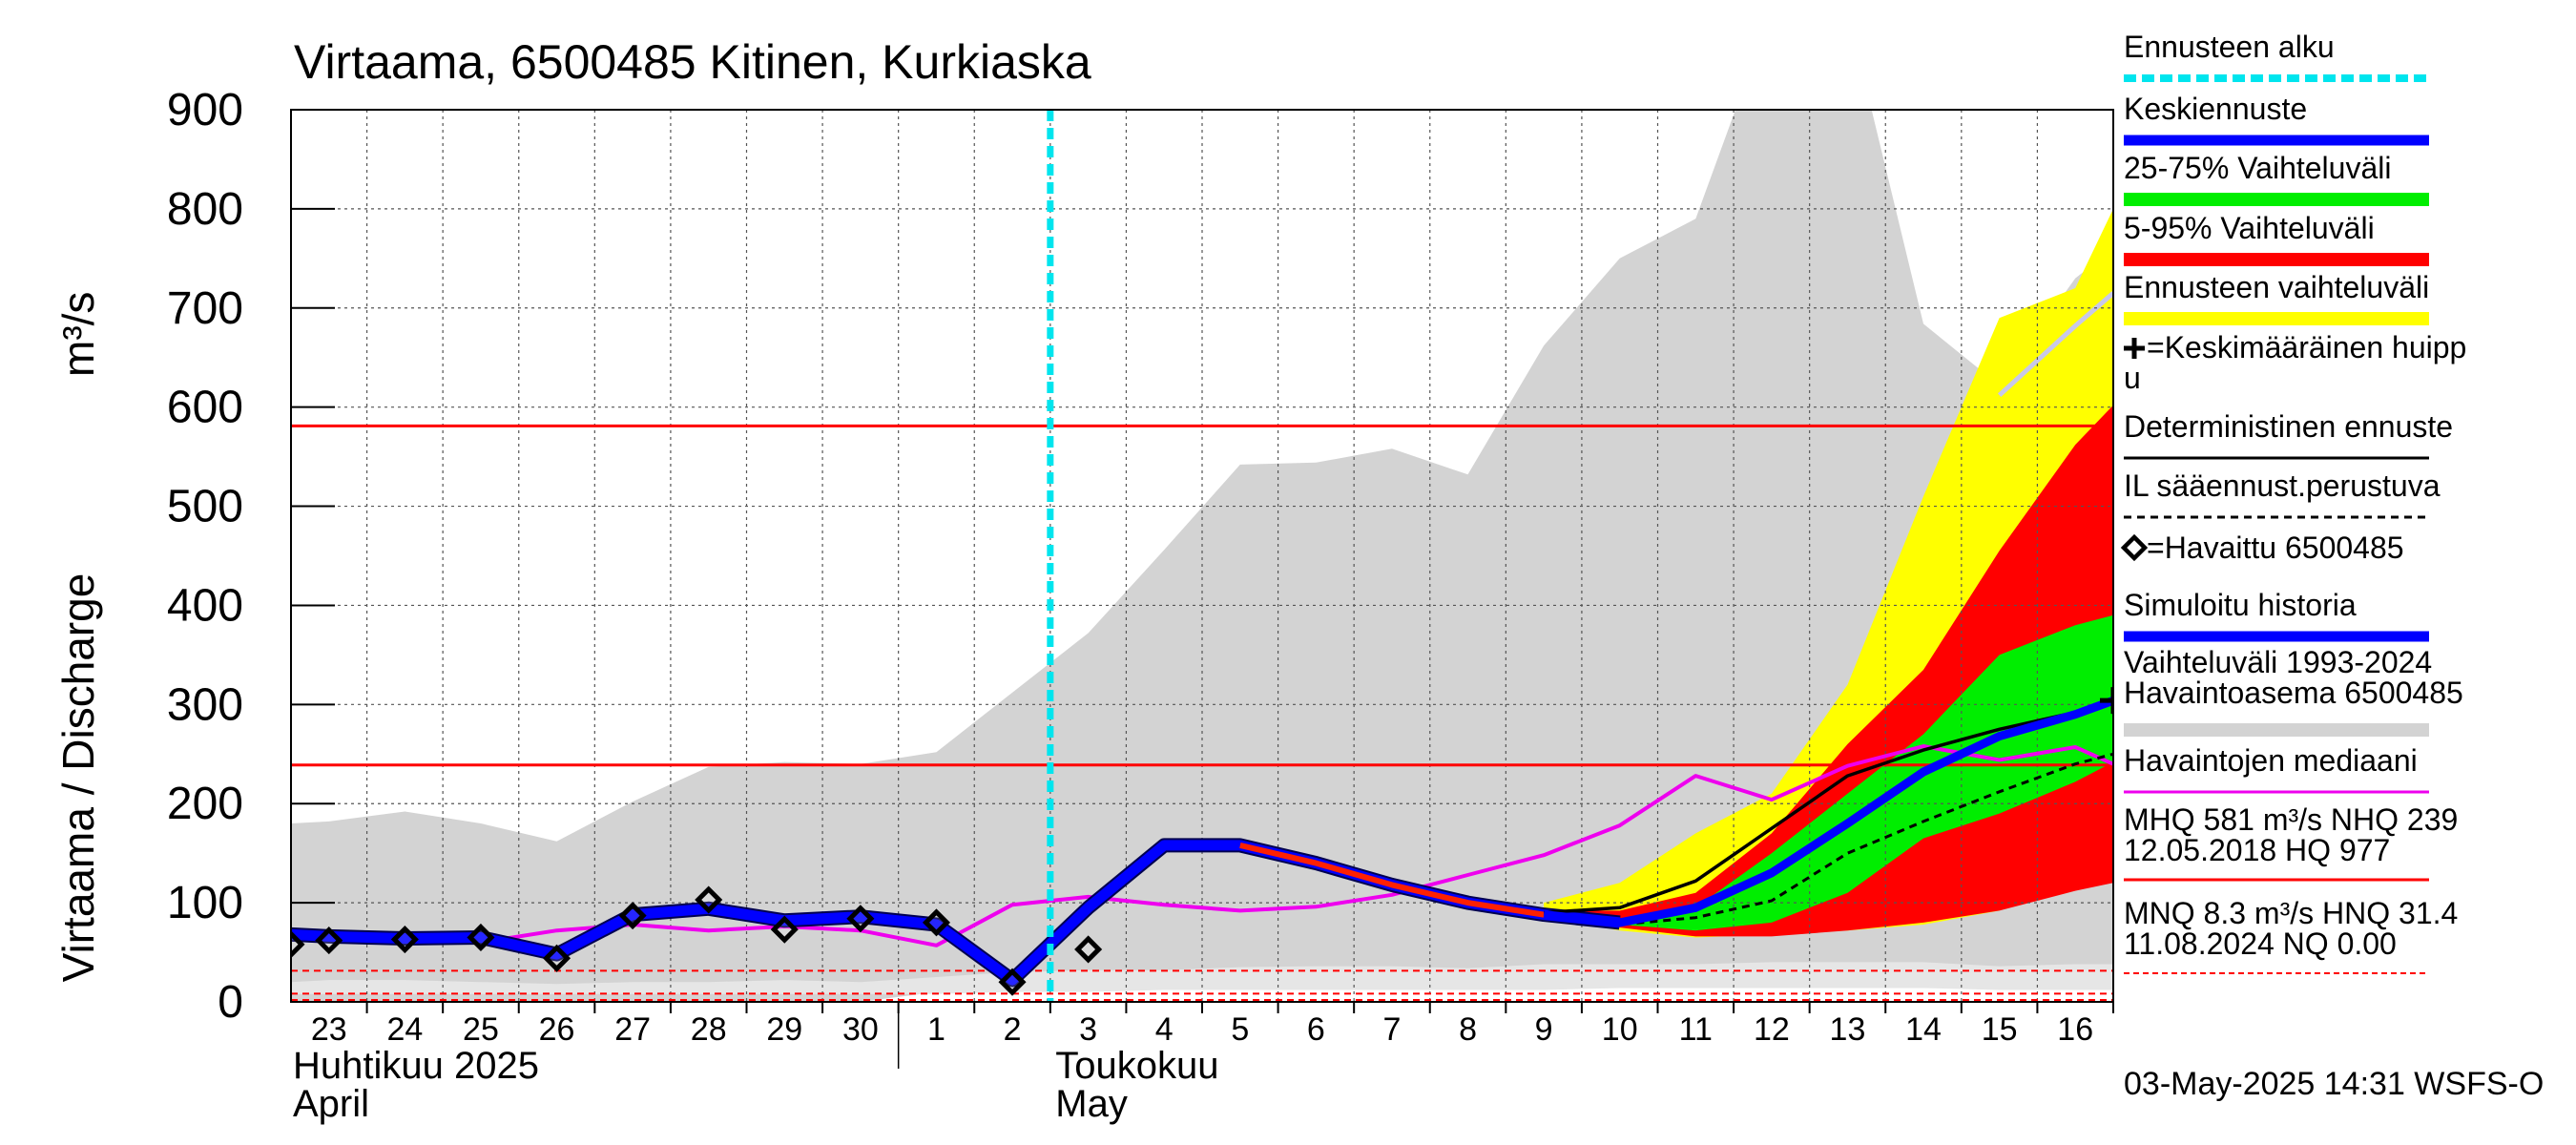 This screenshot has height=1145, width=2576. What do you see at coordinates (329, 1029) in the screenshot?
I see `x-tick-label: 23` at bounding box center [329, 1029].